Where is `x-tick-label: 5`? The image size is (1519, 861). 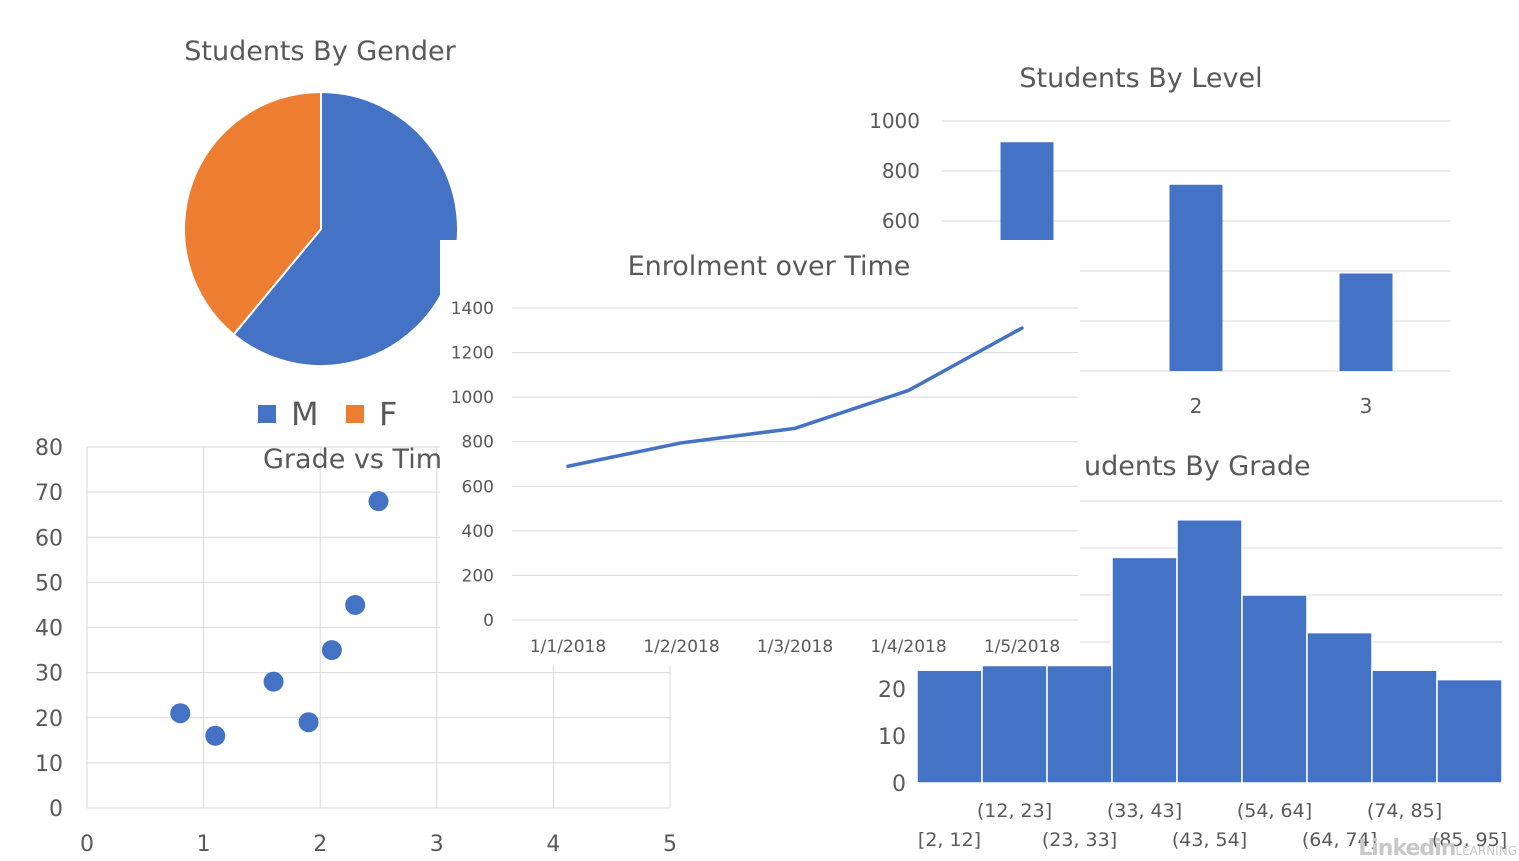 x-tick-label: 5 is located at coordinates (670, 844).